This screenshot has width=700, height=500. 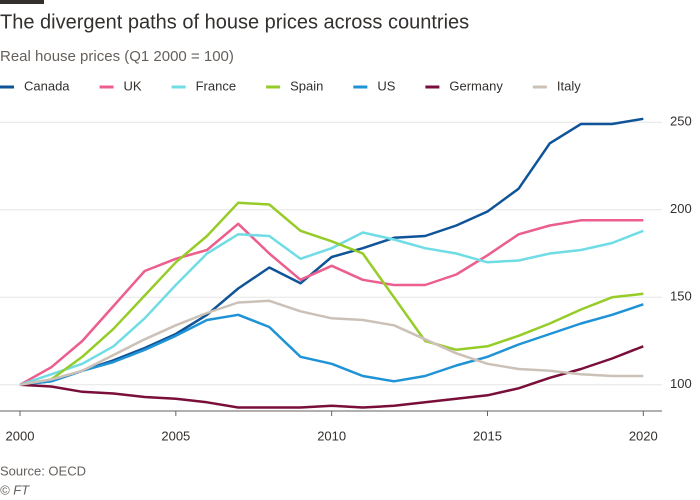 I want to click on y-tick-label: 100, so click(x=681, y=383).